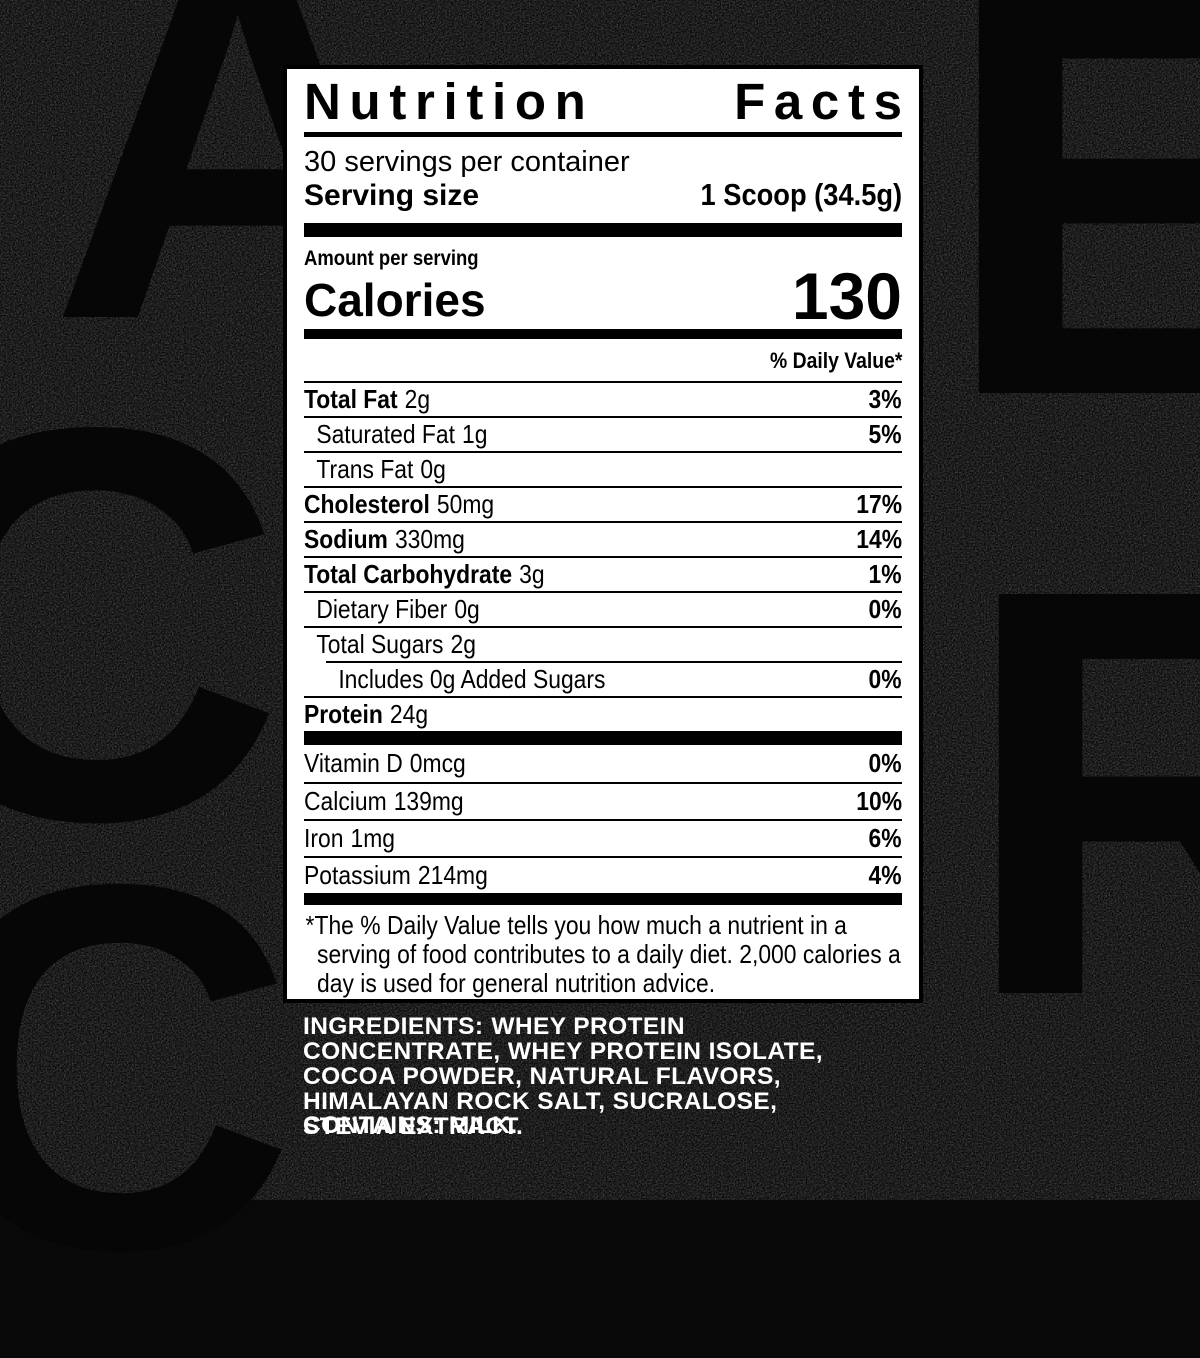  I want to click on amount-per-serving-label: Amount per serving, so click(391, 258).